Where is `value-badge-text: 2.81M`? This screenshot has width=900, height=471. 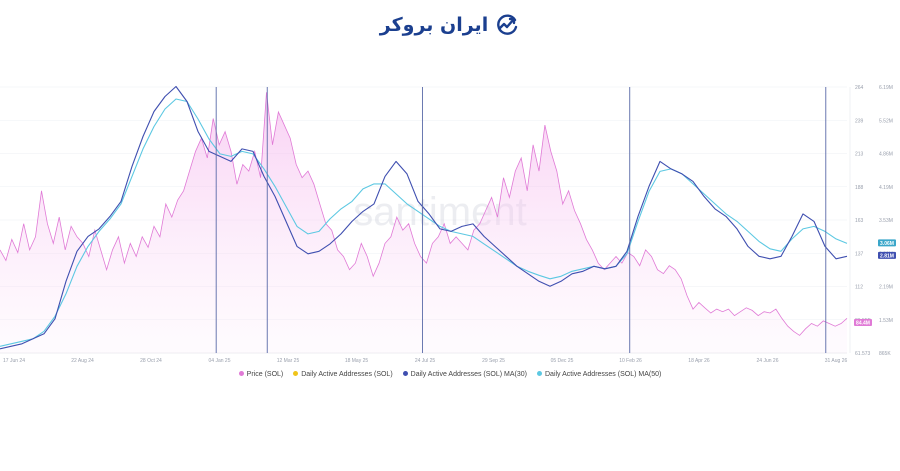
value-badge-text: 2.81M is located at coordinates (887, 256).